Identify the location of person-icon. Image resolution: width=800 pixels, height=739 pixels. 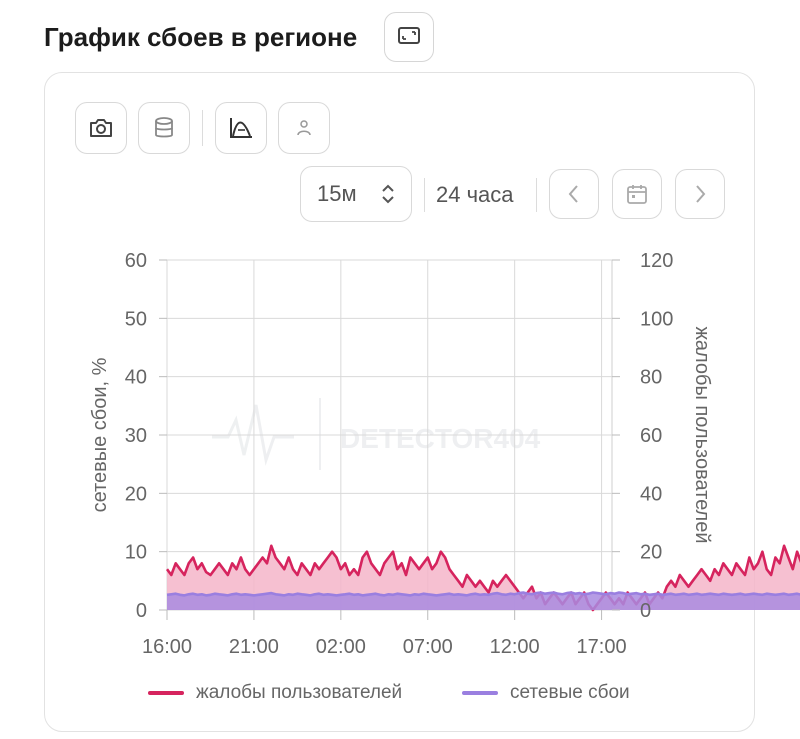
(304, 128).